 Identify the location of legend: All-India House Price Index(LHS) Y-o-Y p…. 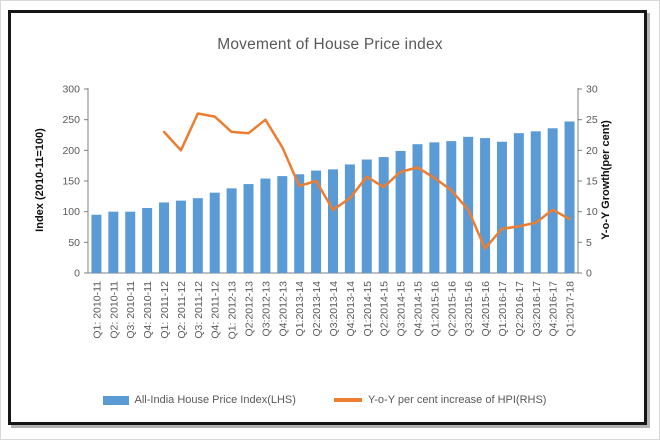
(324, 400).